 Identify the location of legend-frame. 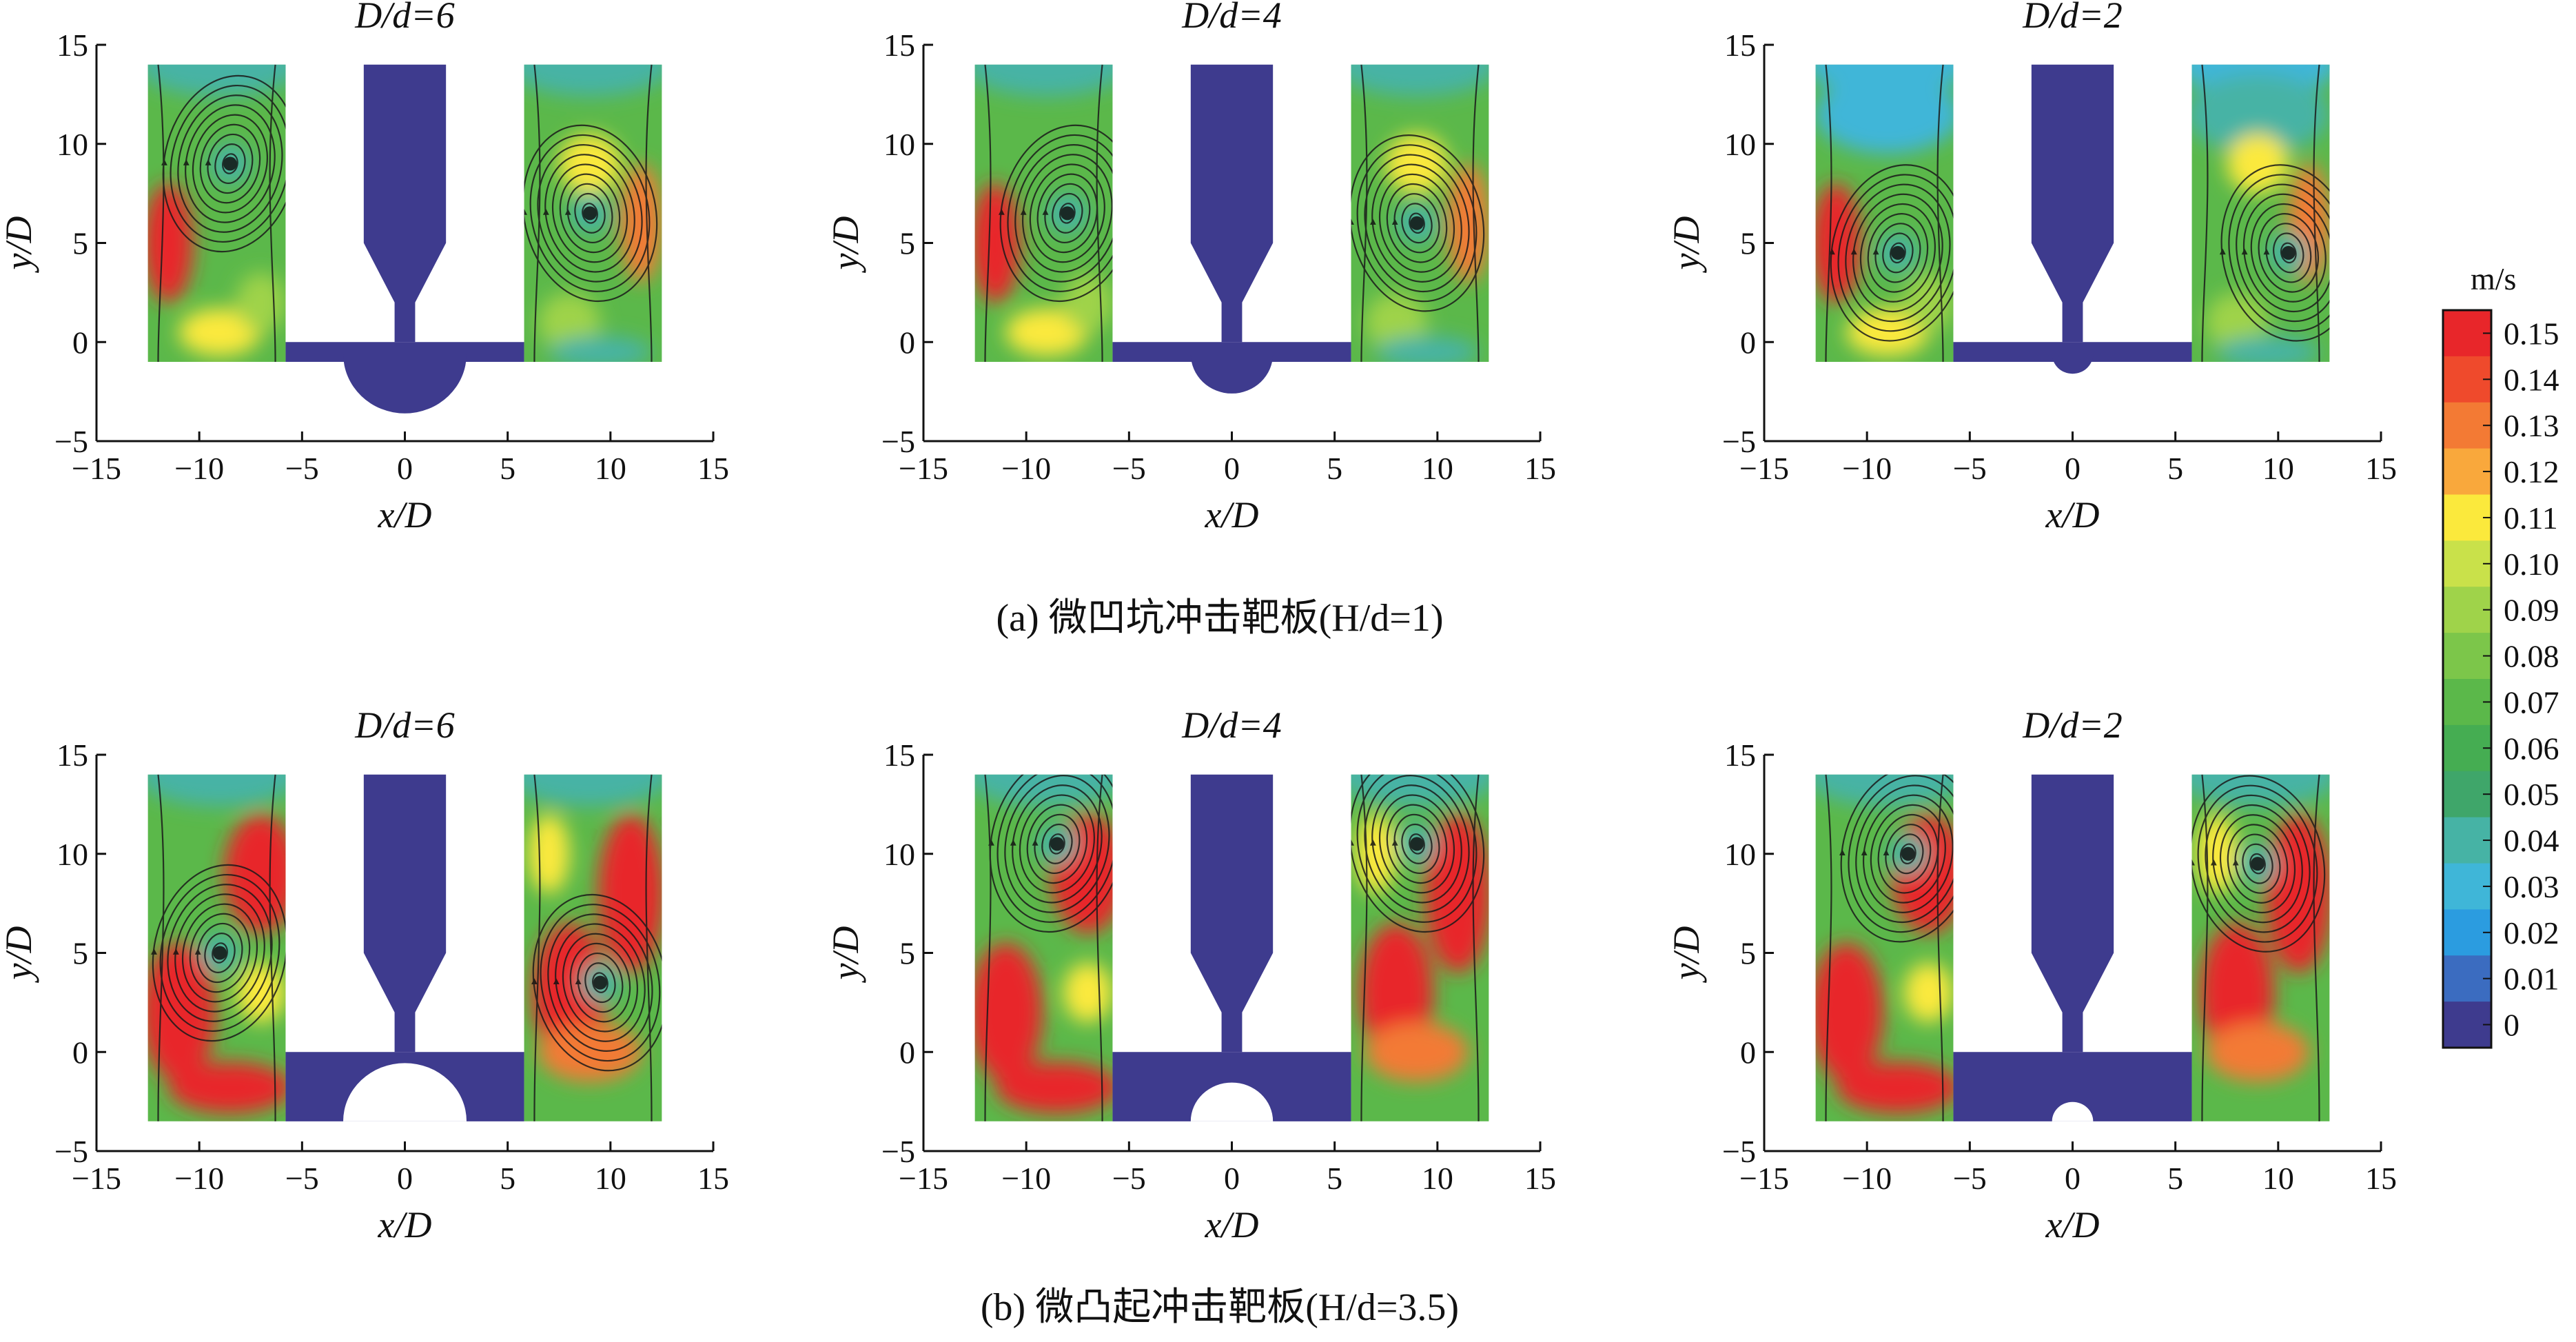
(2467, 679).